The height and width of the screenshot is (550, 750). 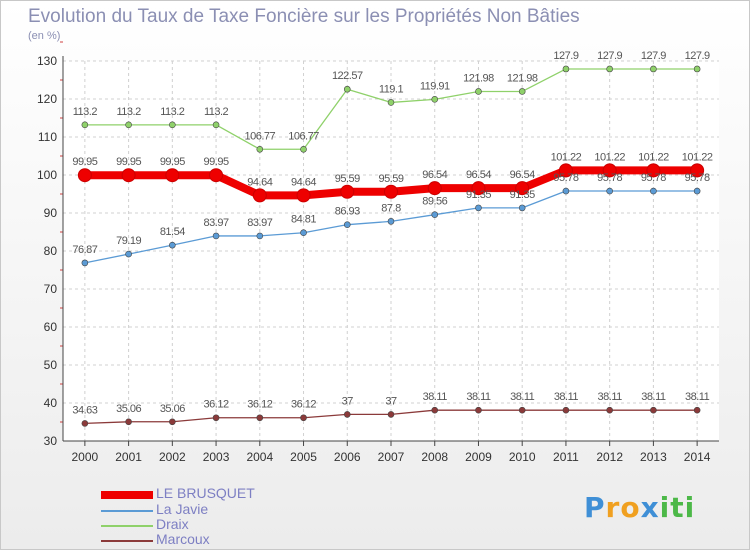 I want to click on data-label: 119.91, so click(x=435, y=86).